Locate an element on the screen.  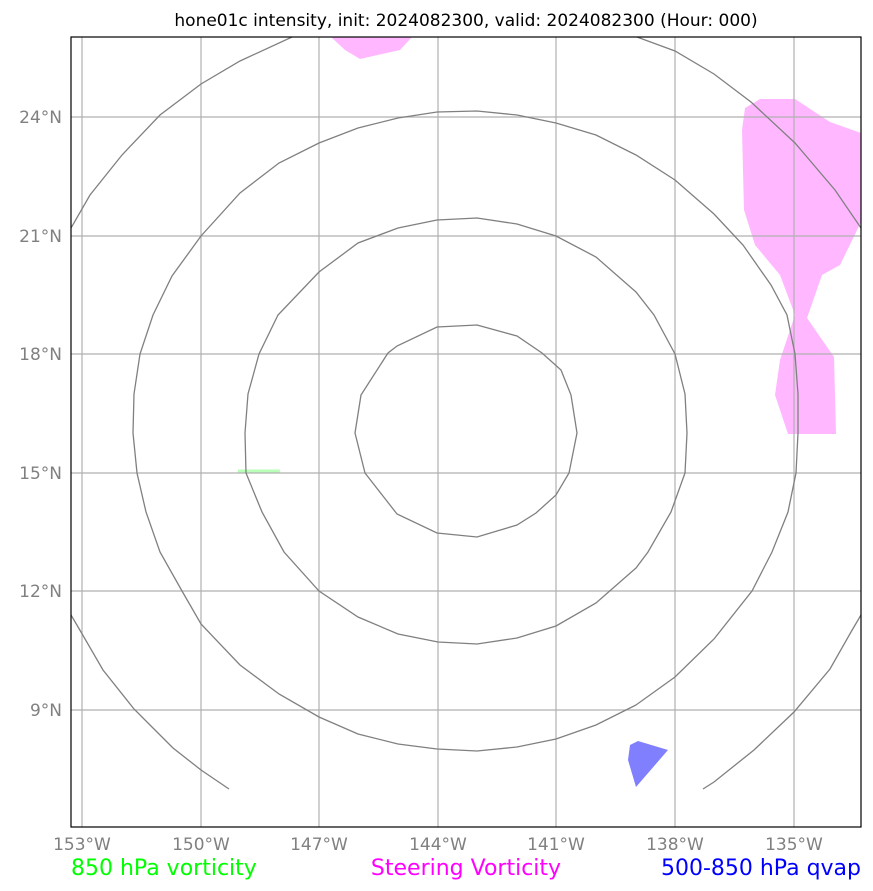
lon-label: 144°W is located at coordinates (438, 845).